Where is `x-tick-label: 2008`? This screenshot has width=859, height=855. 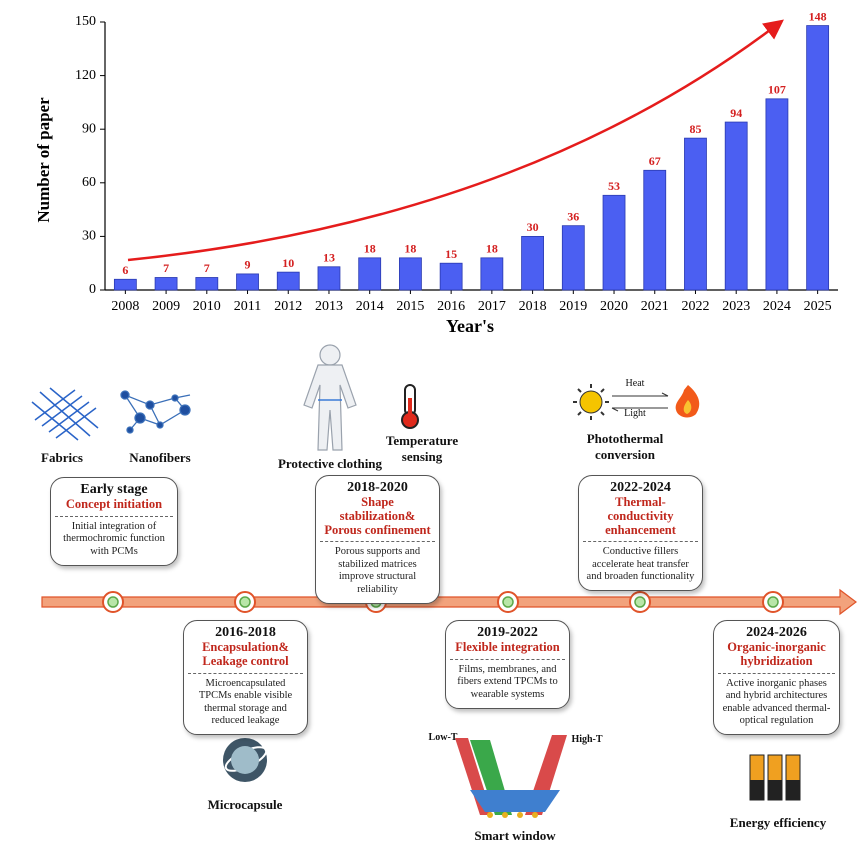
x-tick-label: 2008 is located at coordinates (125, 306).